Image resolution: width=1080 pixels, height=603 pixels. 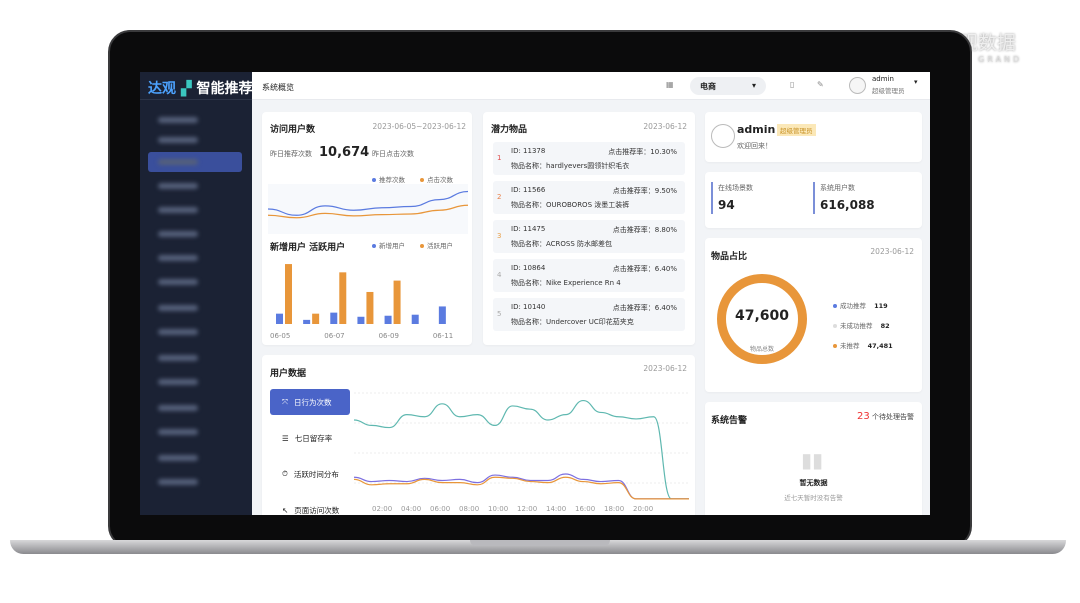 I want to click on retention-icon: ☰, so click(x=285, y=438).